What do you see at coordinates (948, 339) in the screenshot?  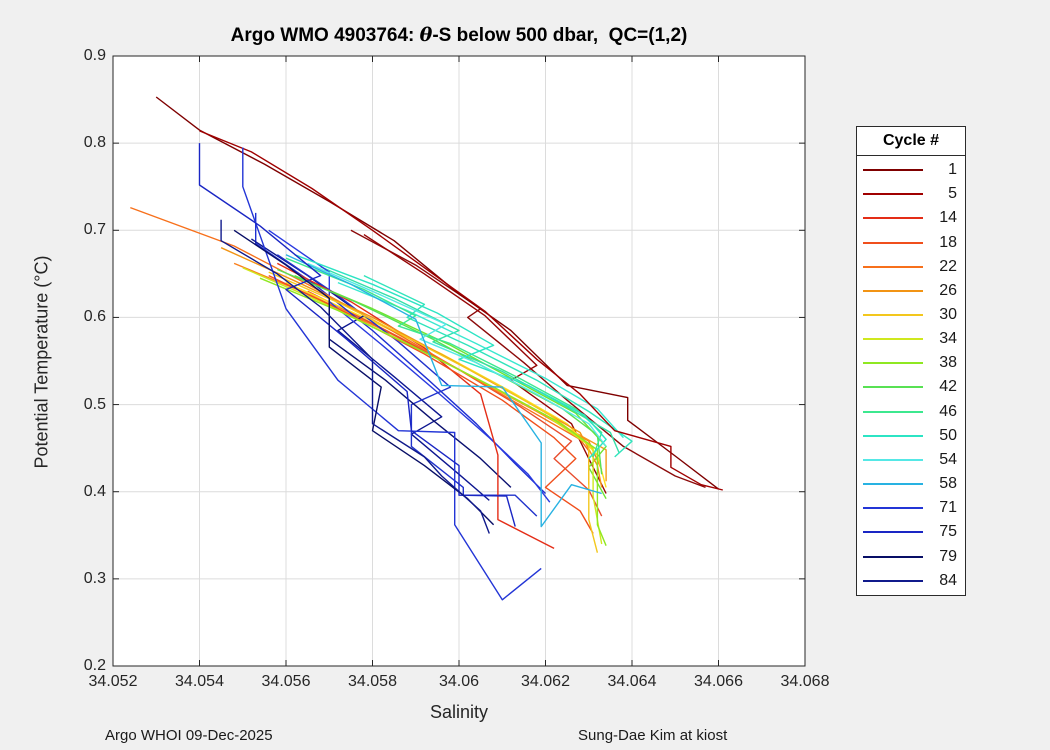 I see `legend-entry-label: 34` at bounding box center [948, 339].